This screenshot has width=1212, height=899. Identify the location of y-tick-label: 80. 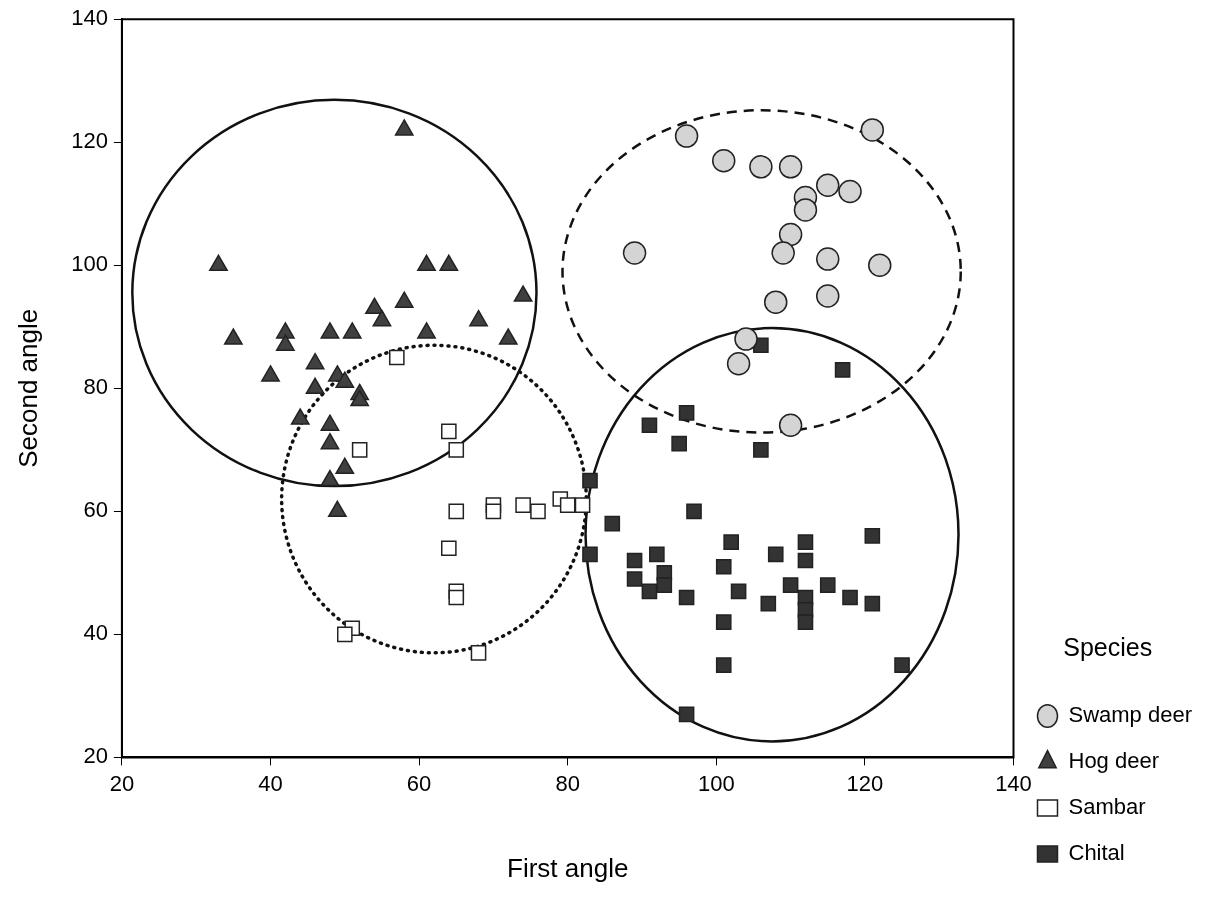
(95, 387).